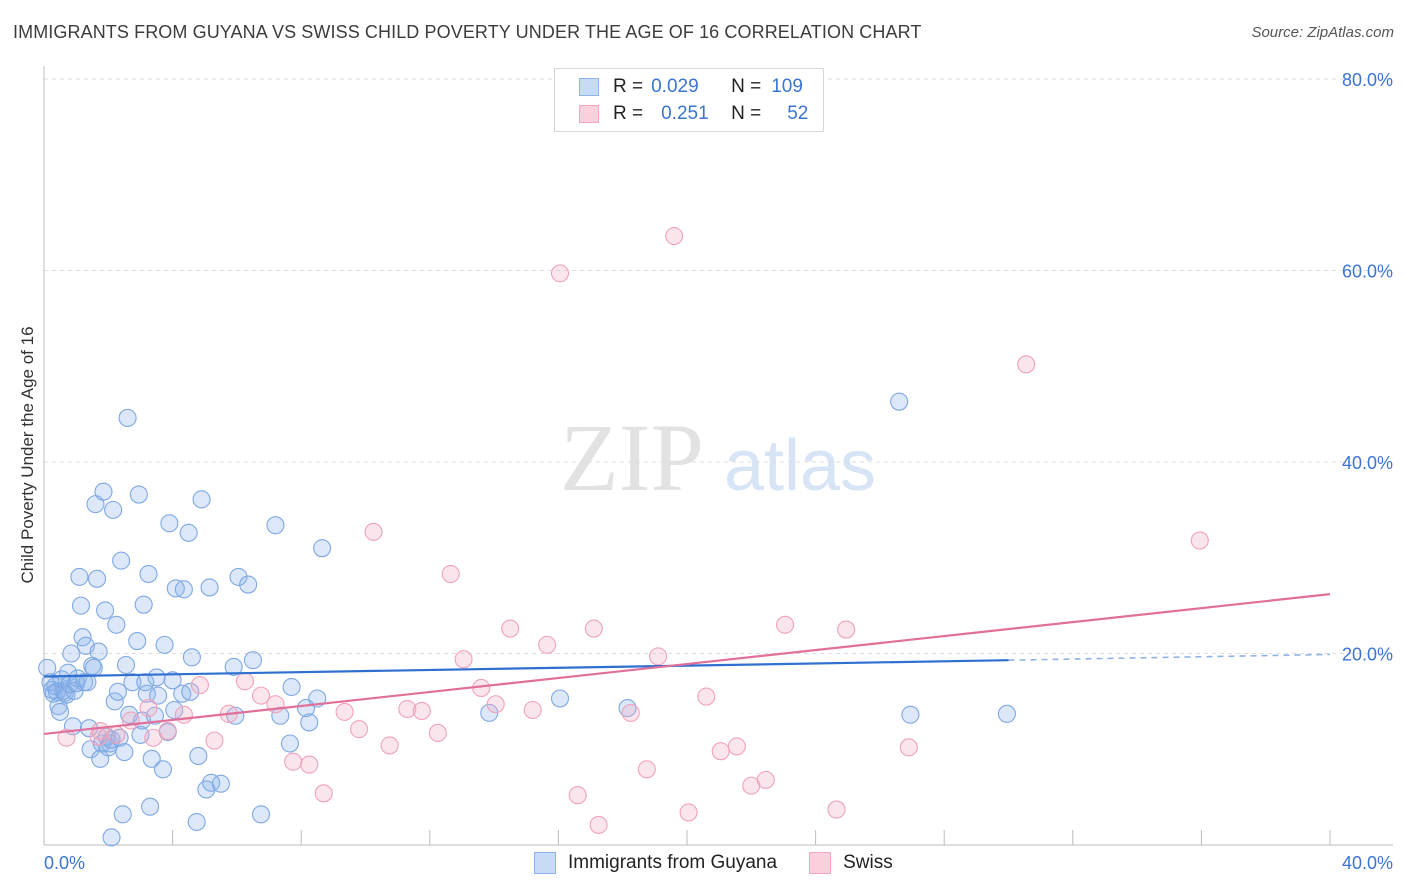  What do you see at coordinates (673, 862) in the screenshot?
I see `legend-label-guyana: Immigrants from Guyana` at bounding box center [673, 862].